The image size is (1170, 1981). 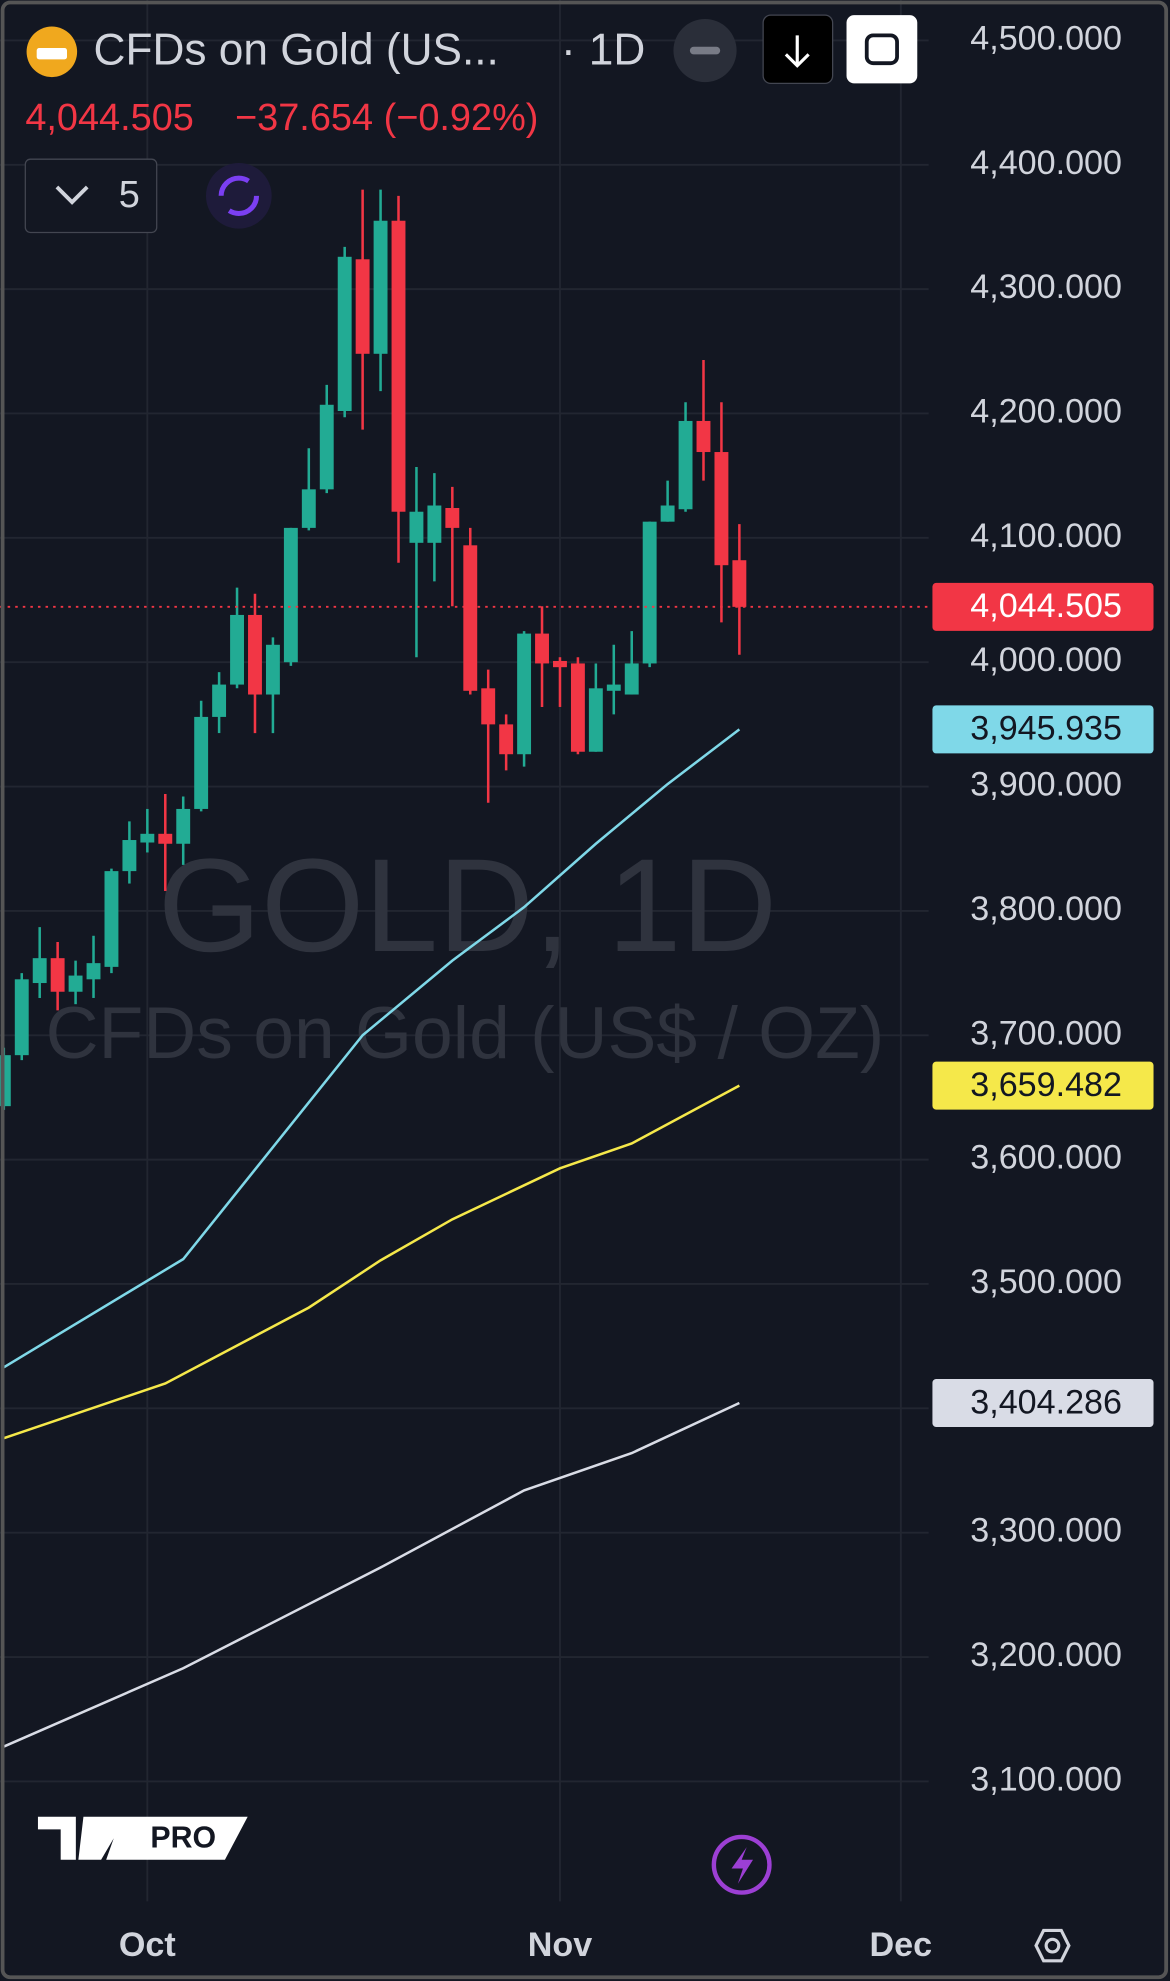 I want to click on fullscreen-icon, so click(x=881, y=49).